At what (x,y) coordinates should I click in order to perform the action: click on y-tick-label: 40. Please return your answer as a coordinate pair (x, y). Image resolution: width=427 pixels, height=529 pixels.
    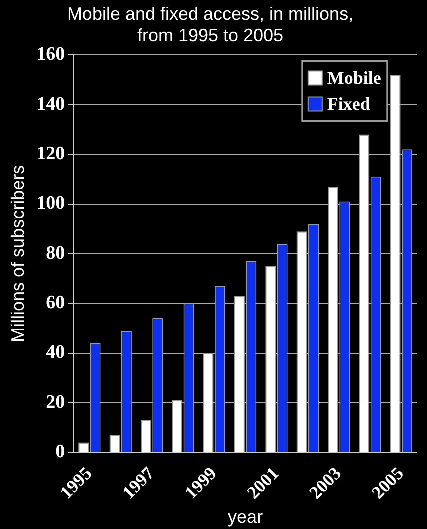
    Looking at the image, I should click on (56, 353).